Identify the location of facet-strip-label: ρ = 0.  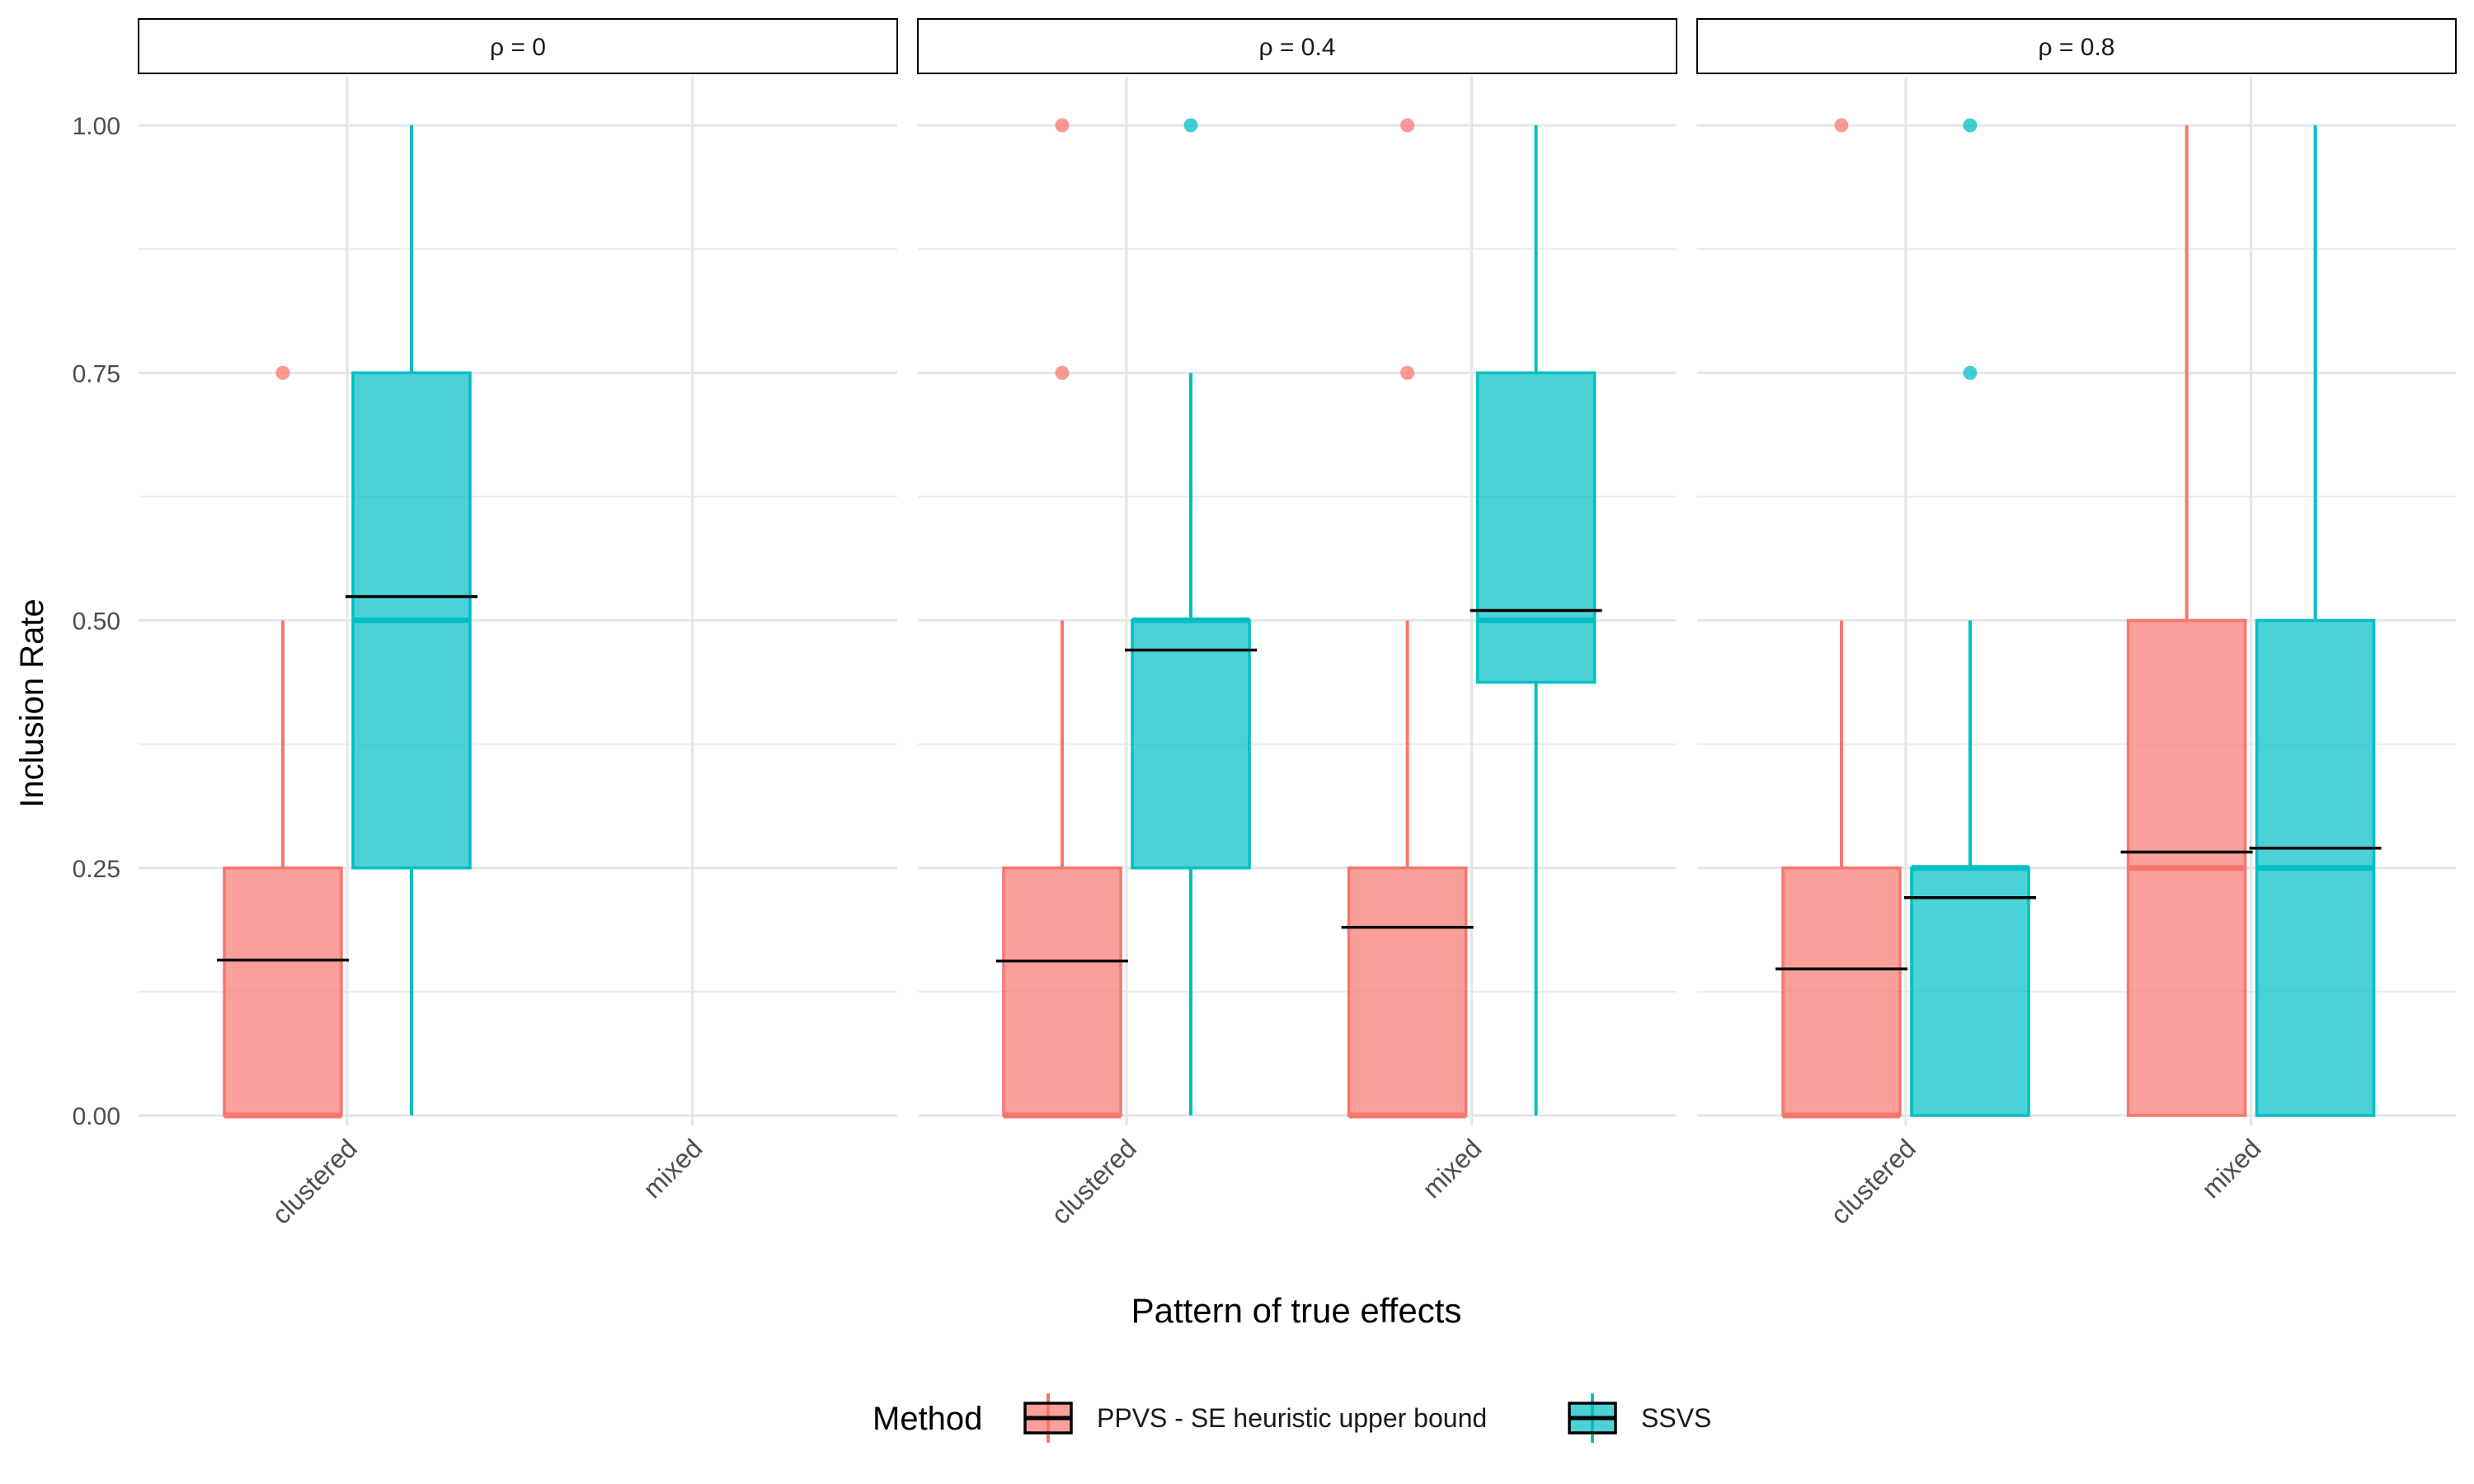
(518, 47).